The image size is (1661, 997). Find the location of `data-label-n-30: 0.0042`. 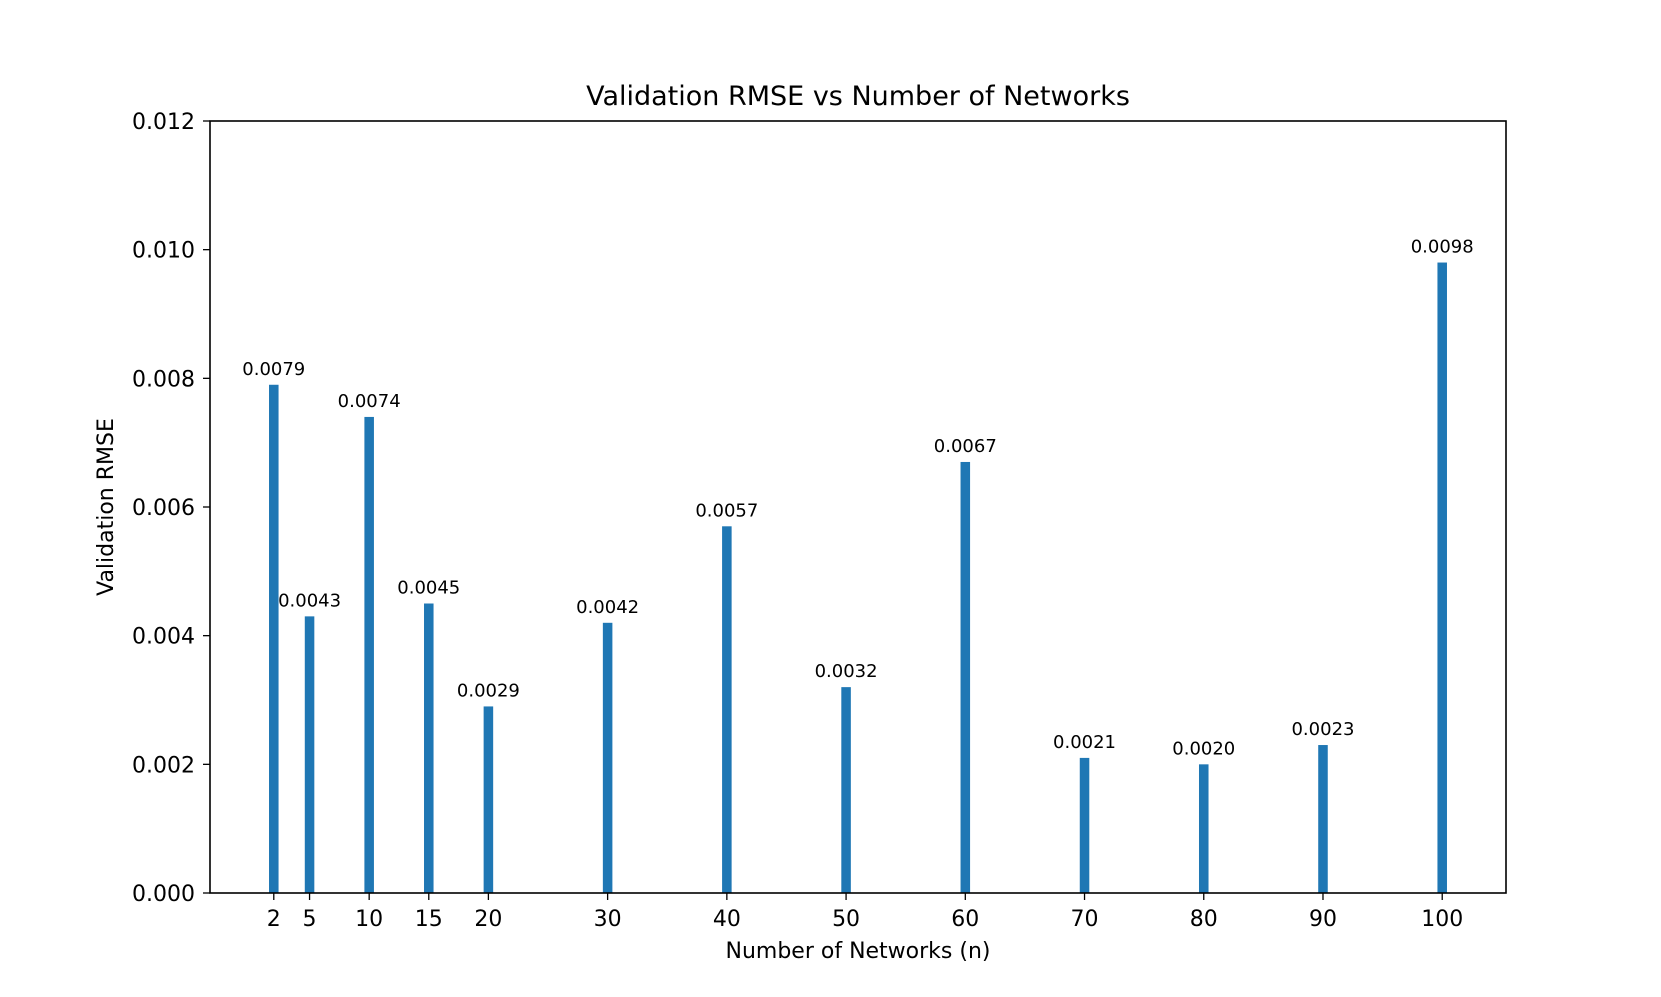

data-label-n-30: 0.0042 is located at coordinates (607, 607).